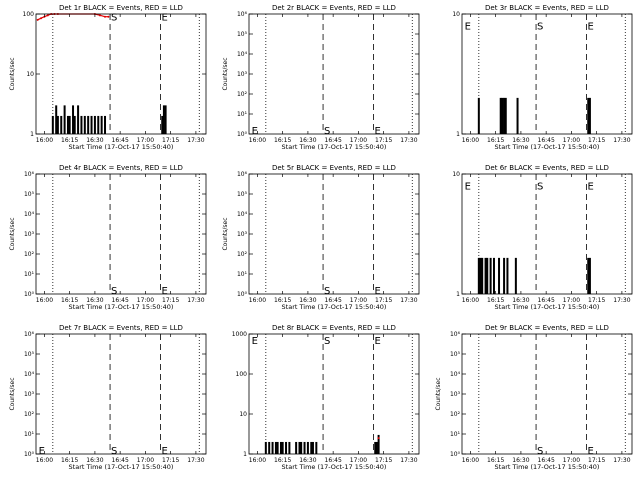  What do you see at coordinates (547, 8) in the screenshot?
I see `chart-title: Det 3r BLACK = Events, RED = LLD` at bounding box center [547, 8].